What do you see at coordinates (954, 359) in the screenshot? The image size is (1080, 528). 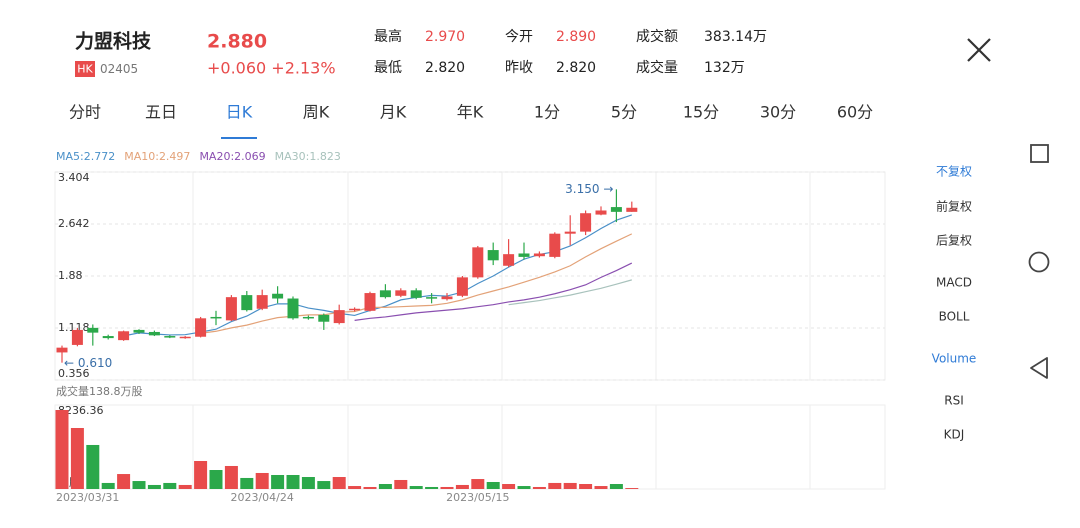 I see `side-option: Volume` at bounding box center [954, 359].